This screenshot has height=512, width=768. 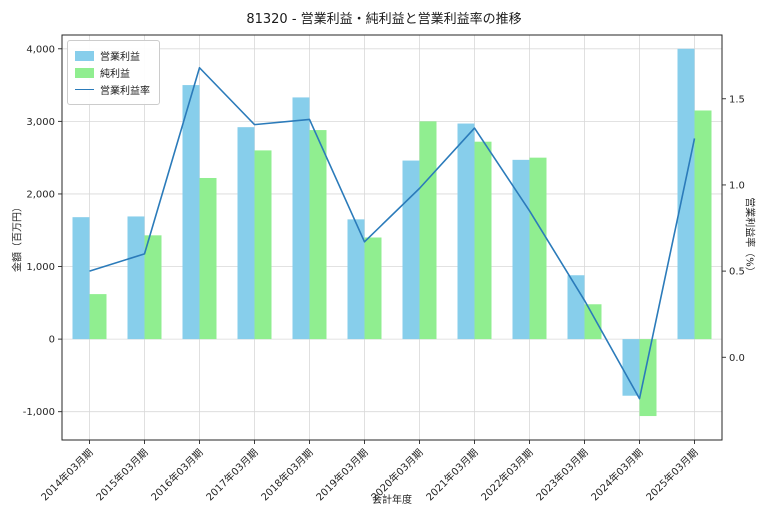 I want to click on legend-item-net-profit: 純利益, so click(x=112, y=72).